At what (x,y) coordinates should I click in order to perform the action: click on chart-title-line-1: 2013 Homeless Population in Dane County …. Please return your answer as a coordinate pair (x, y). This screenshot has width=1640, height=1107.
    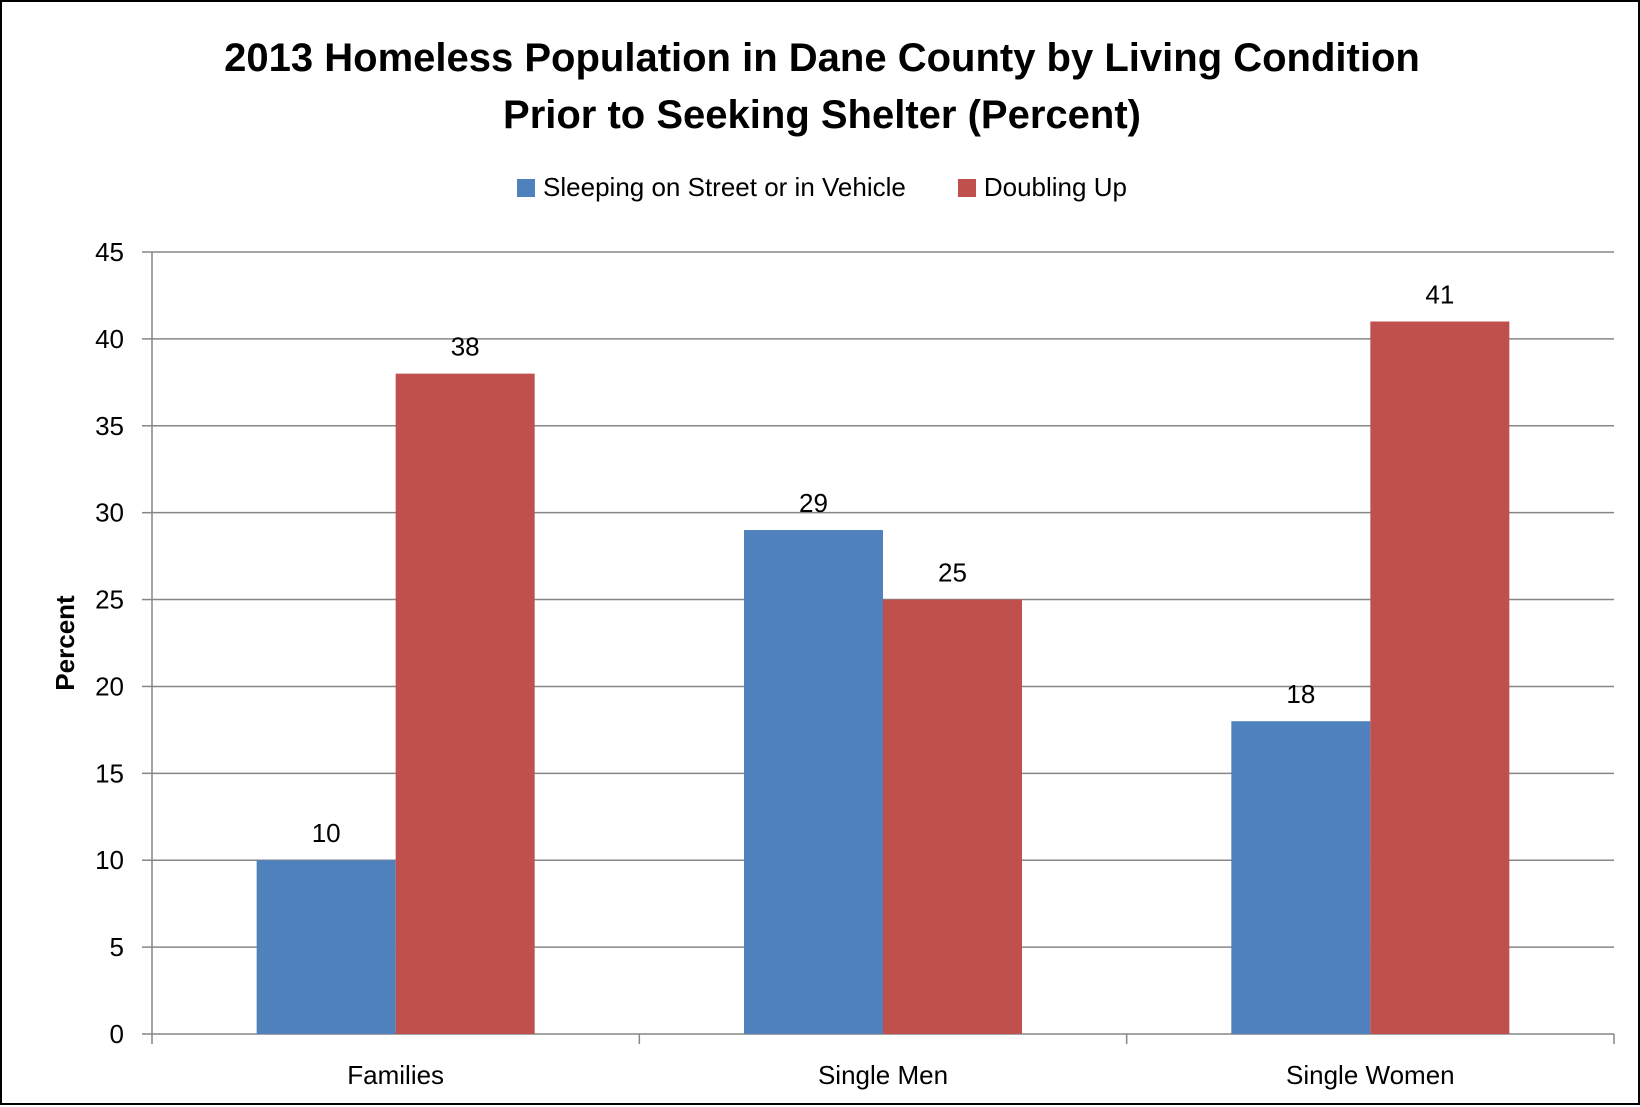
    Looking at the image, I should click on (822, 58).